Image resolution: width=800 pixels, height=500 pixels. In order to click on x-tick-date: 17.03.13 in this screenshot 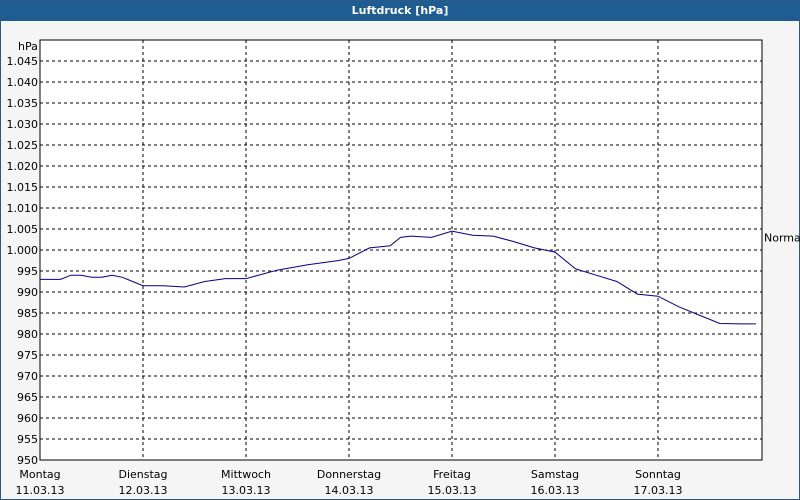, I will do `click(658, 490)`.